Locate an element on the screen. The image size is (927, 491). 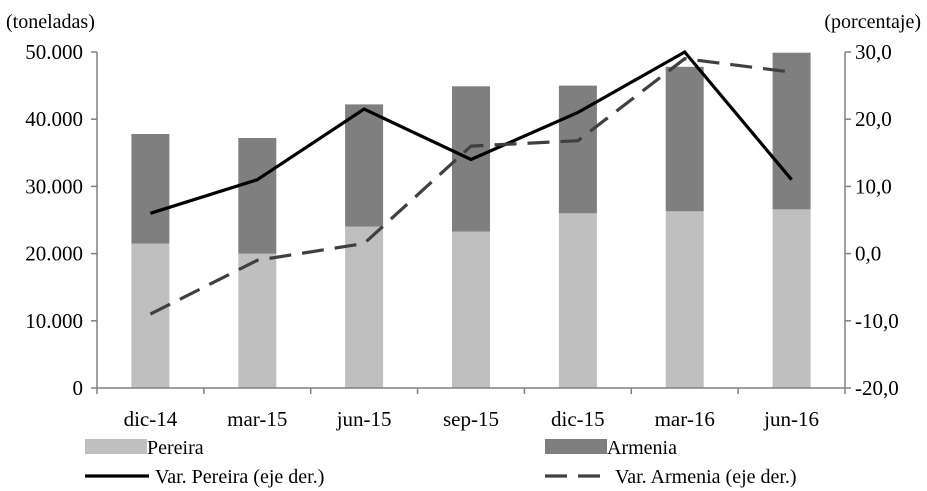
y-left-tick-label: 10.000 is located at coordinates (54, 321).